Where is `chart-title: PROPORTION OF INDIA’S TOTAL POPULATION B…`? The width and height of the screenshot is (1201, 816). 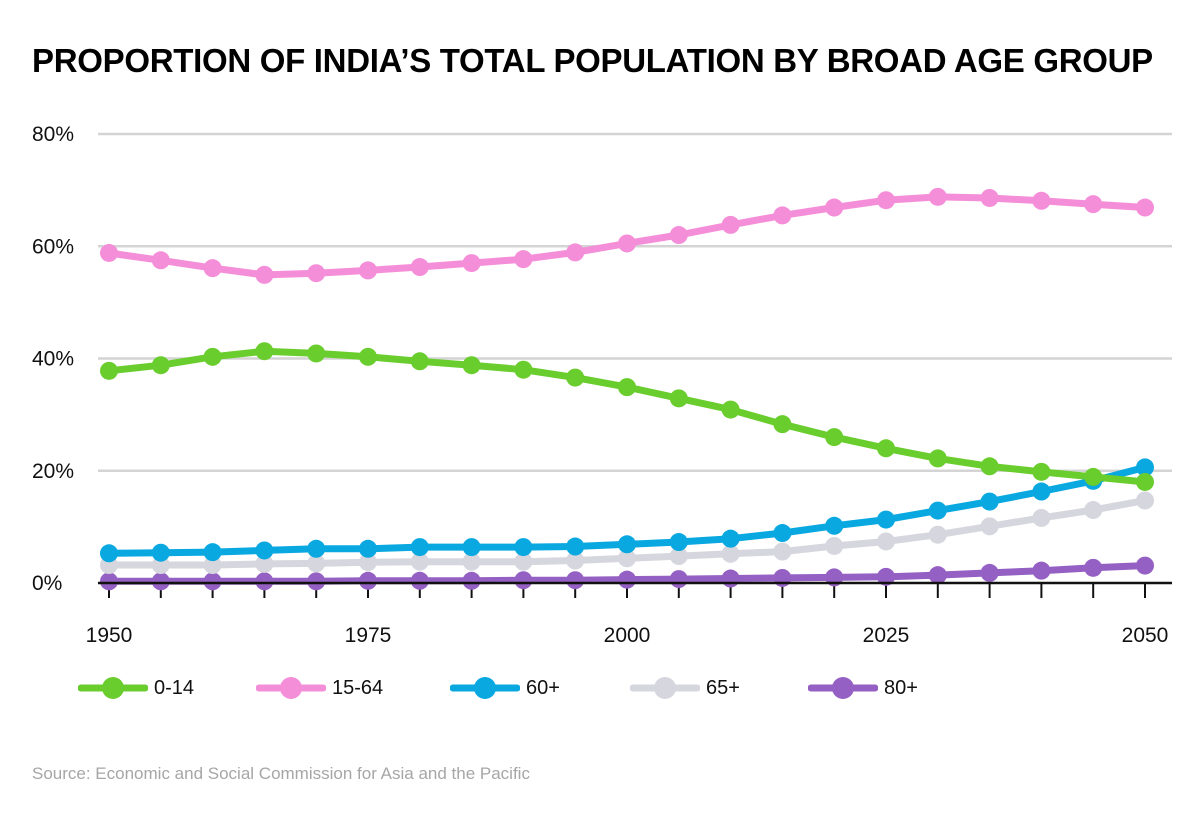 chart-title: PROPORTION OF INDIA’S TOTAL POPULATION B… is located at coordinates (592, 60).